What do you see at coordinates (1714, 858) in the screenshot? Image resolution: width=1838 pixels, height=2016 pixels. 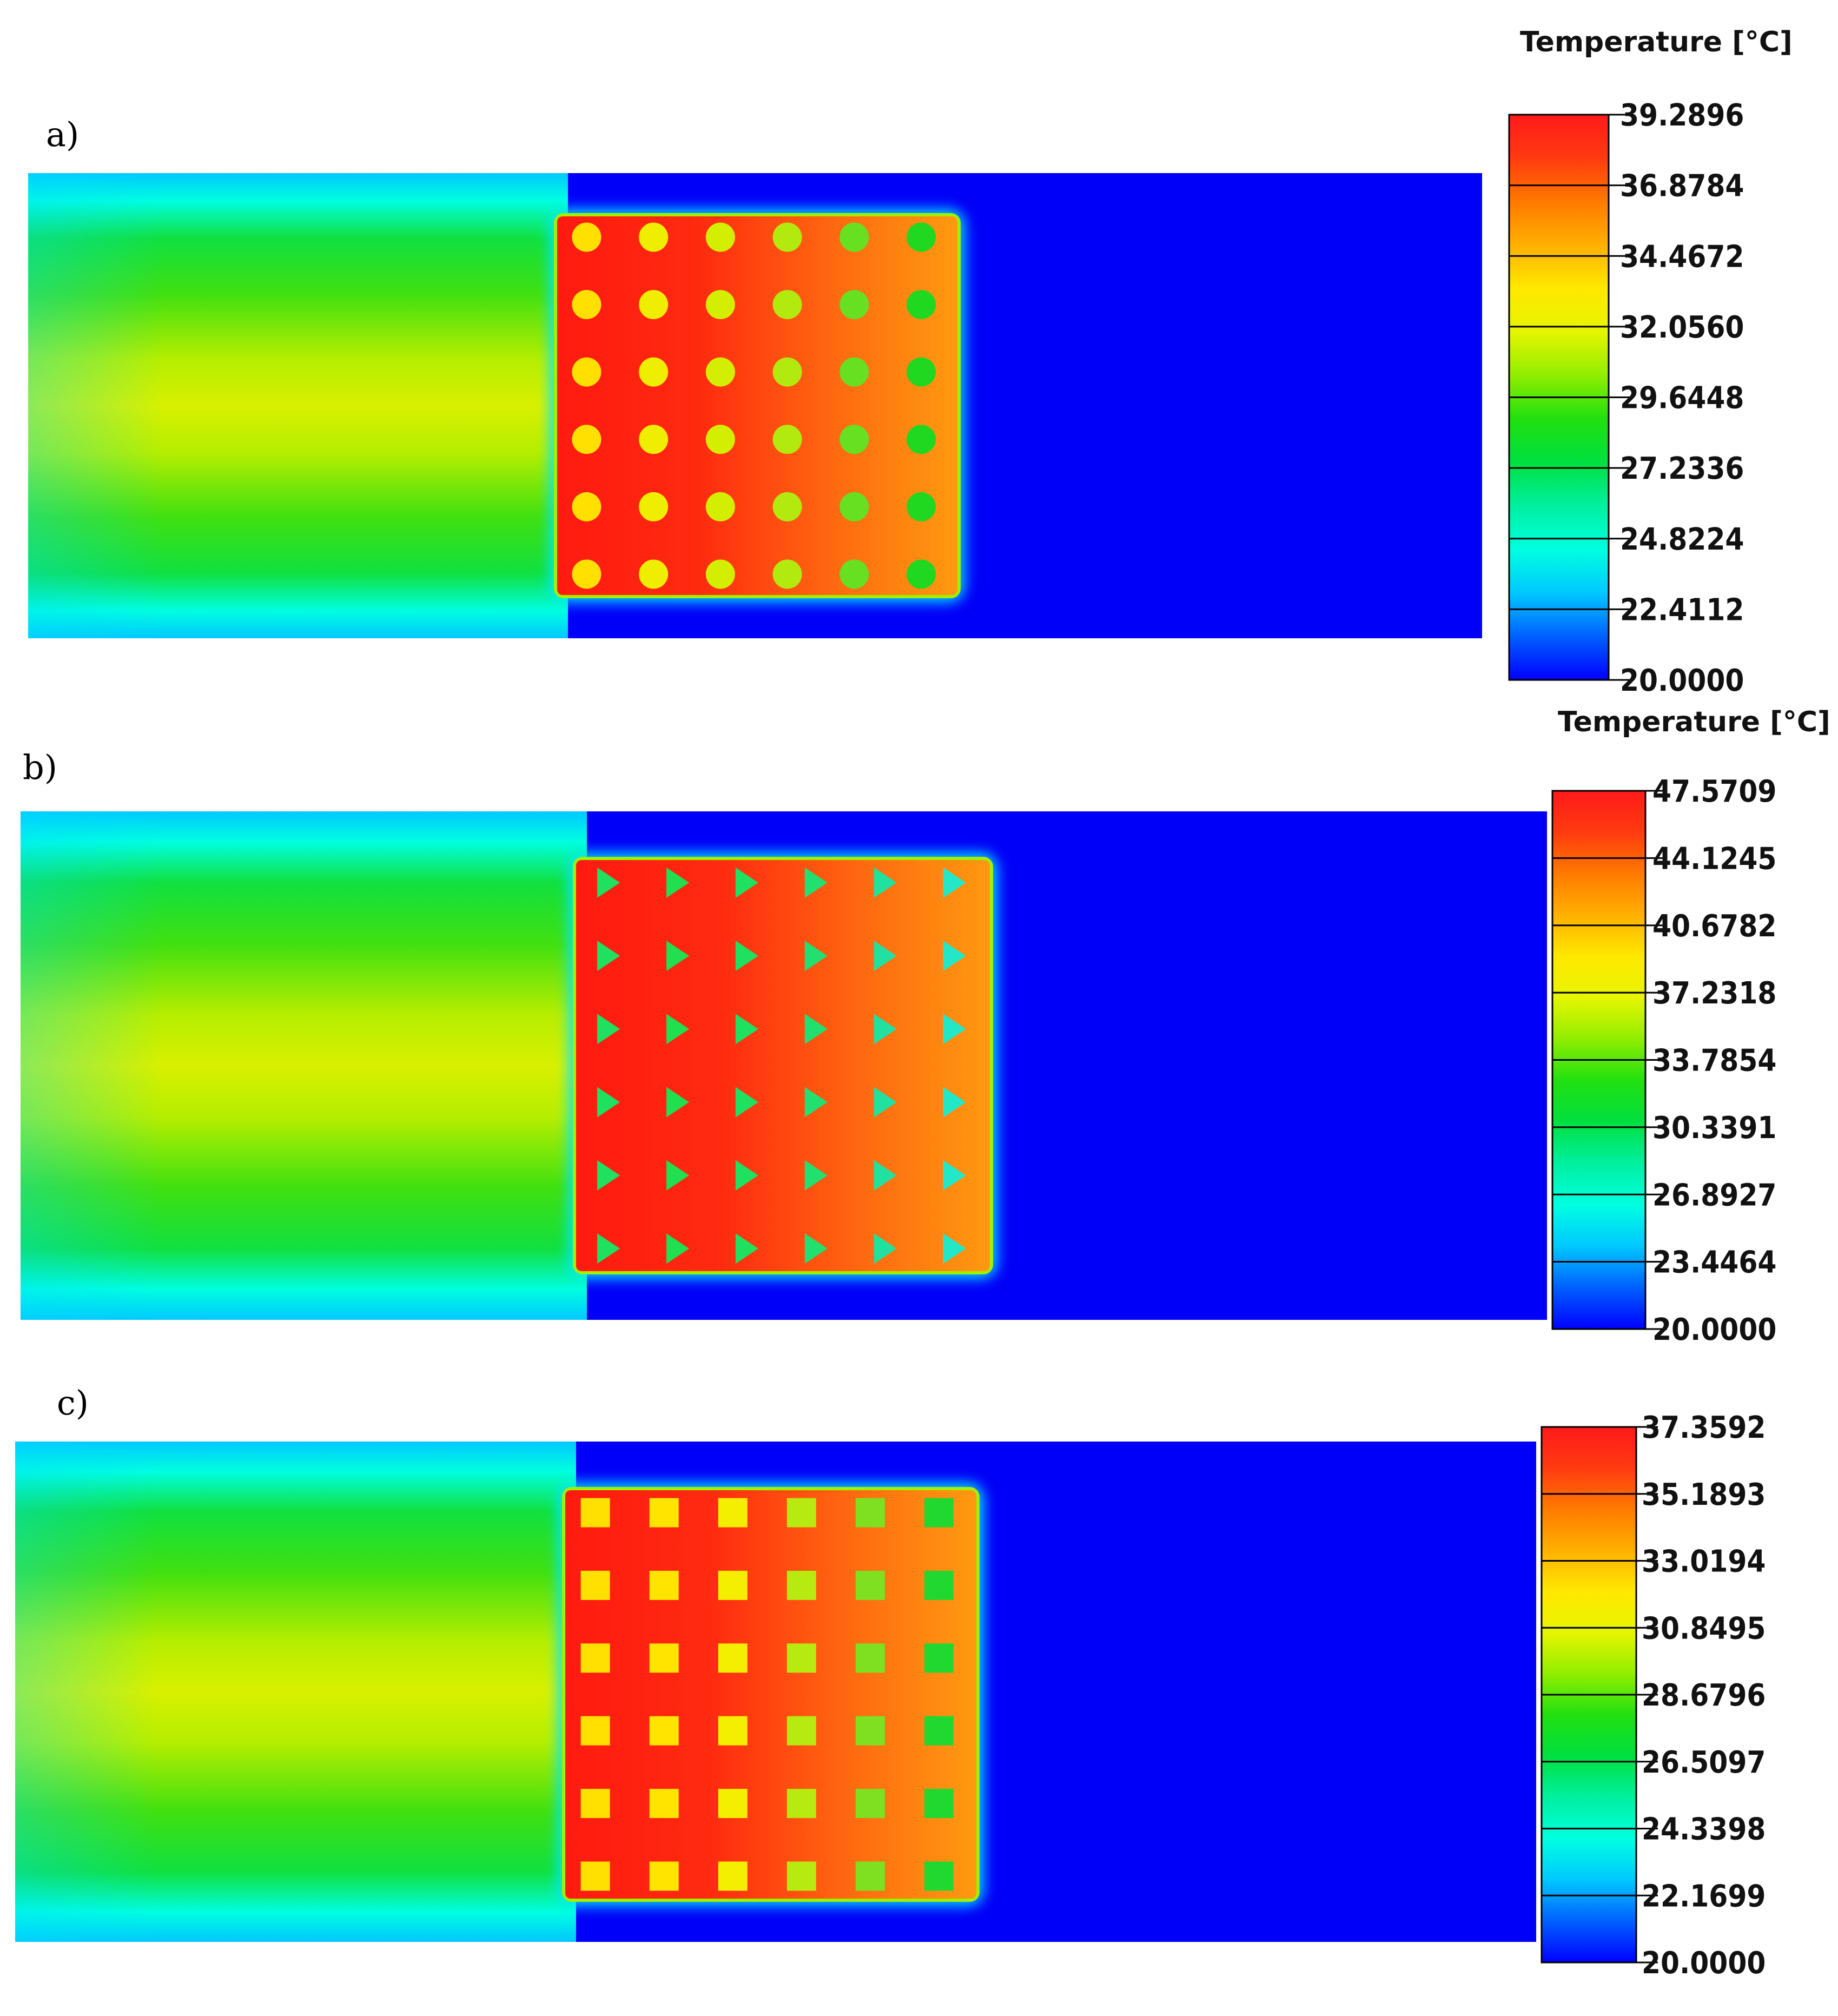 I see `colorbar-tick-label: 44.1245` at bounding box center [1714, 858].